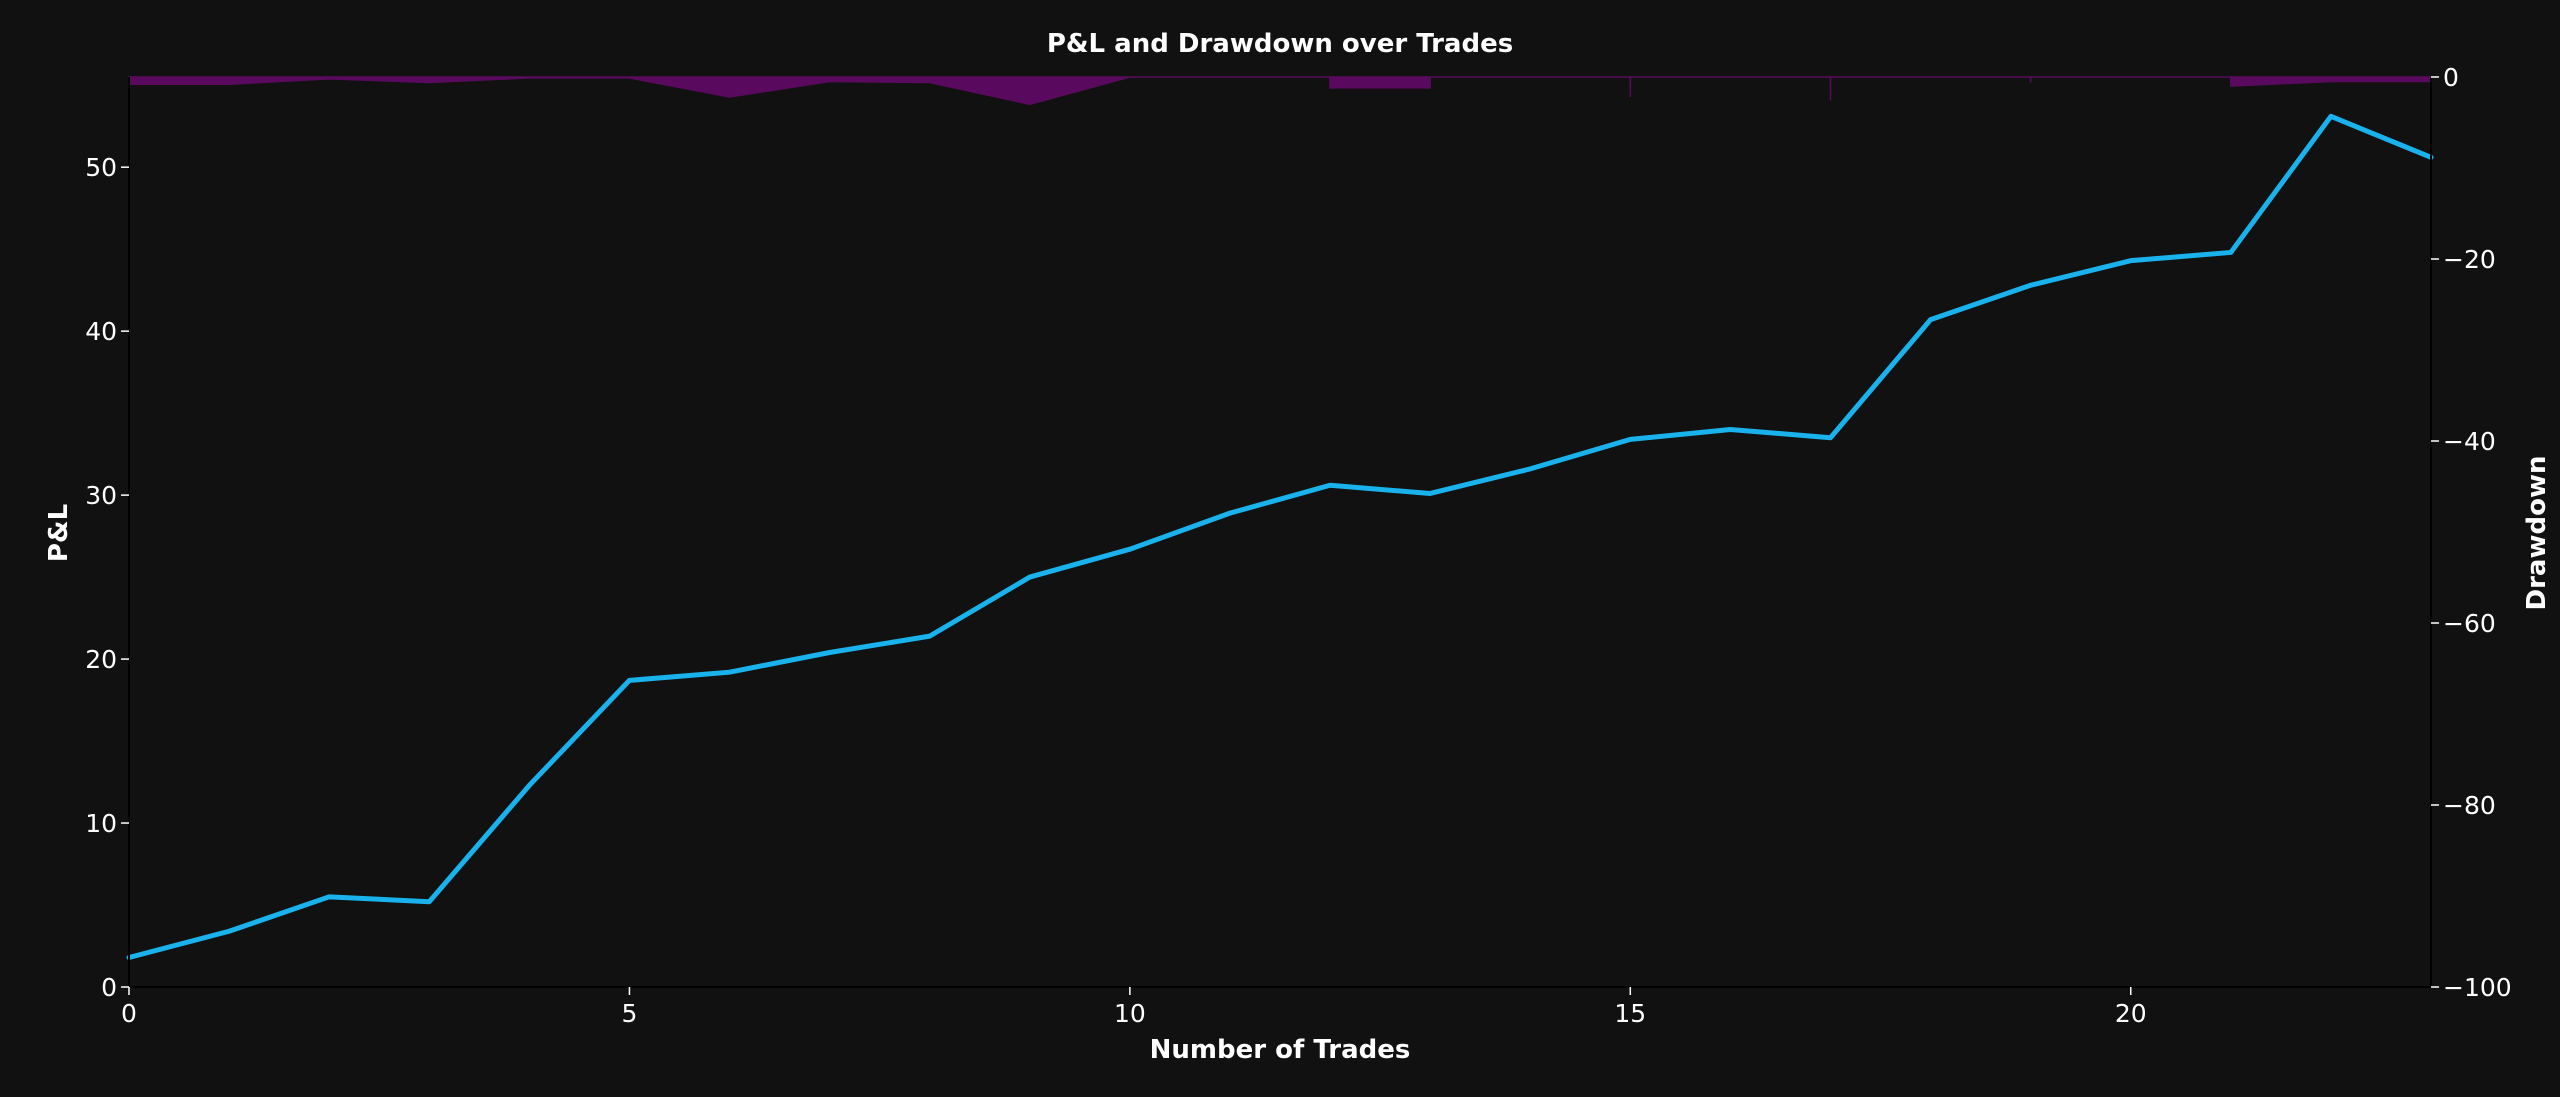  I want to click on x-ticks: 0 5 10 15 20, so click(1134, 1007).